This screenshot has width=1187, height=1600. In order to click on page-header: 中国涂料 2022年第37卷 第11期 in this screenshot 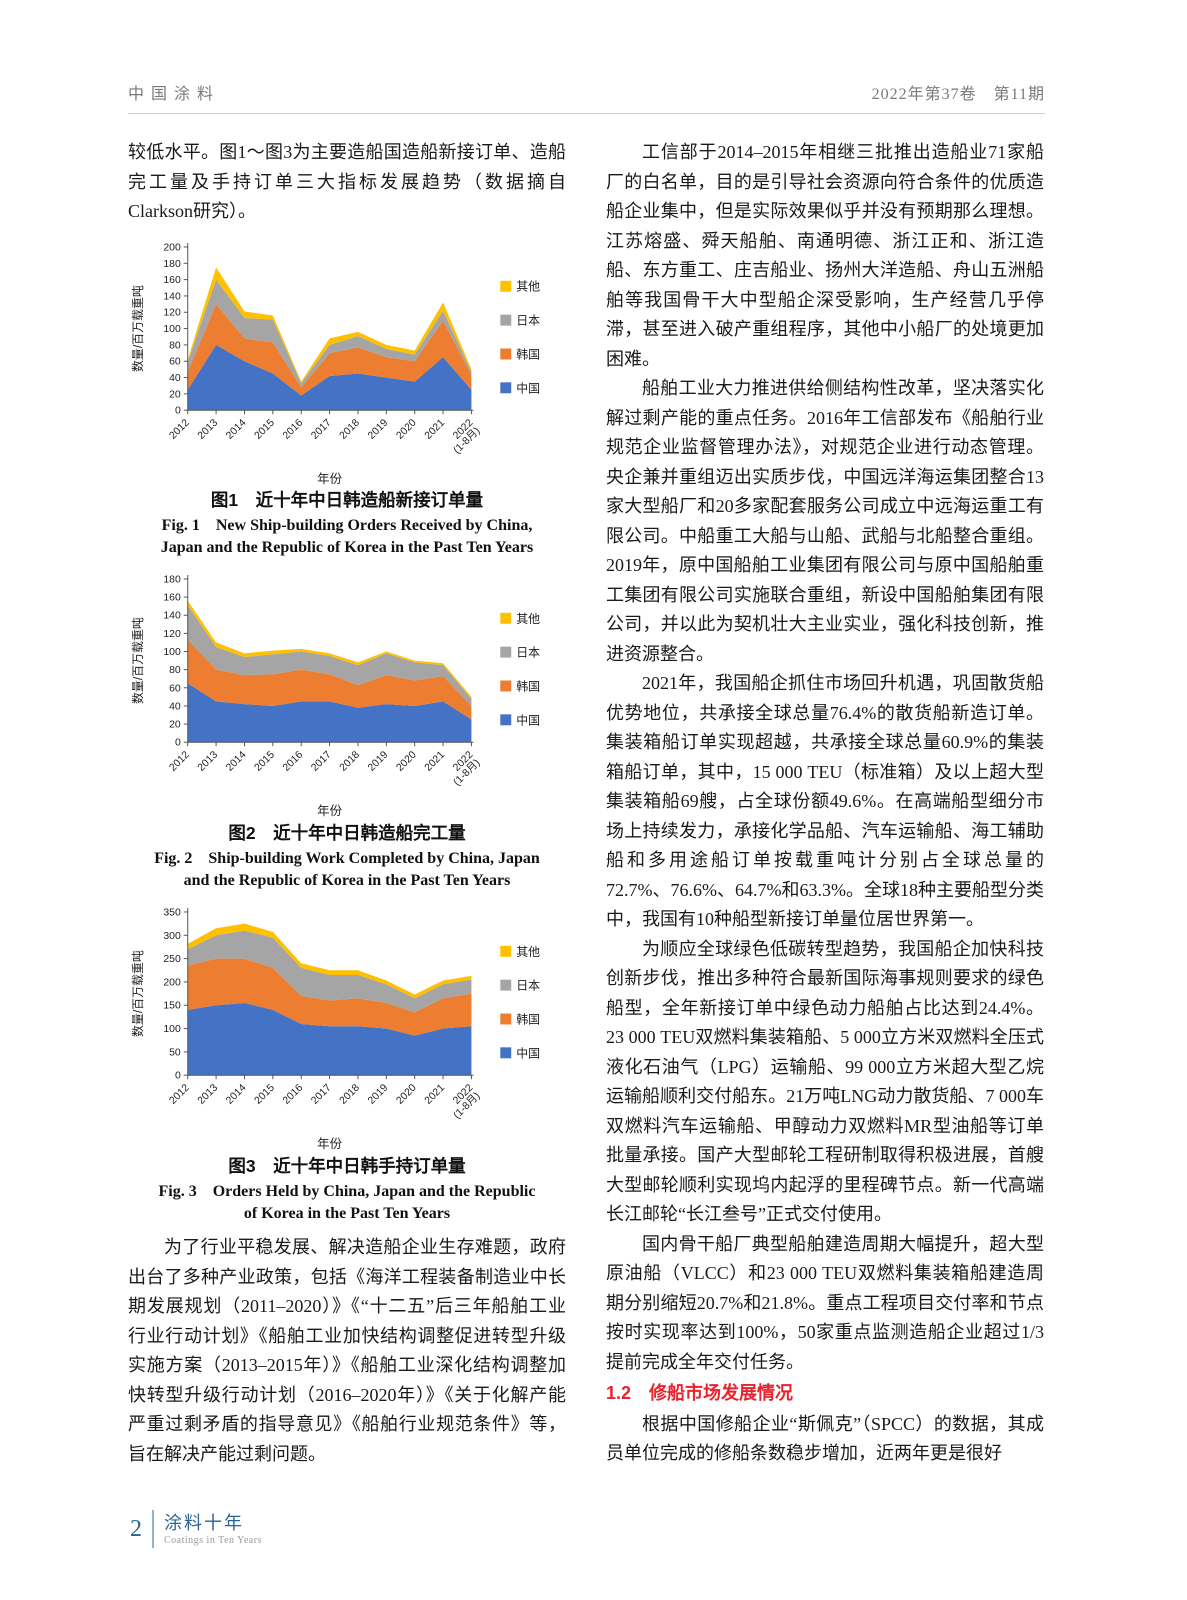, I will do `click(586, 97)`.